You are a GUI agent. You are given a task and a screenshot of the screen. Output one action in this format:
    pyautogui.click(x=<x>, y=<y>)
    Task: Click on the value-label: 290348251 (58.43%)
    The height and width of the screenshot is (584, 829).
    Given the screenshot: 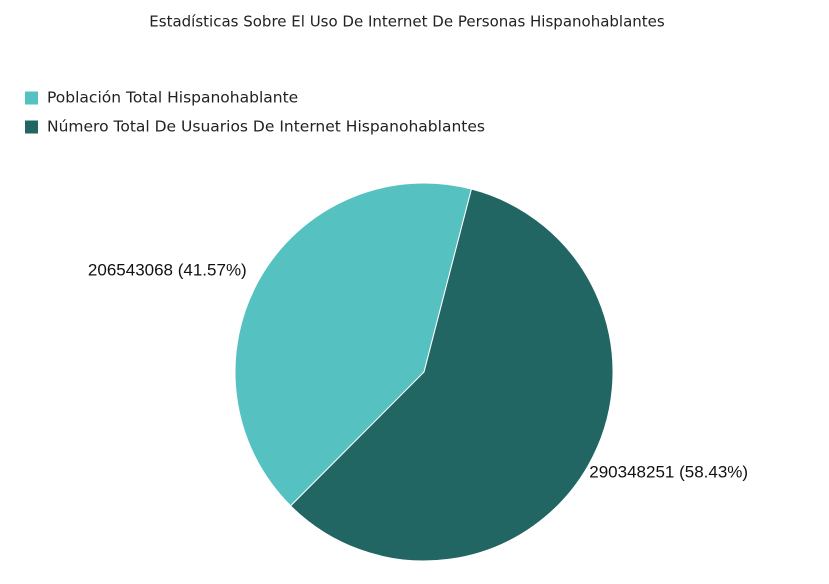 What is the action you would take?
    pyautogui.click(x=668, y=472)
    